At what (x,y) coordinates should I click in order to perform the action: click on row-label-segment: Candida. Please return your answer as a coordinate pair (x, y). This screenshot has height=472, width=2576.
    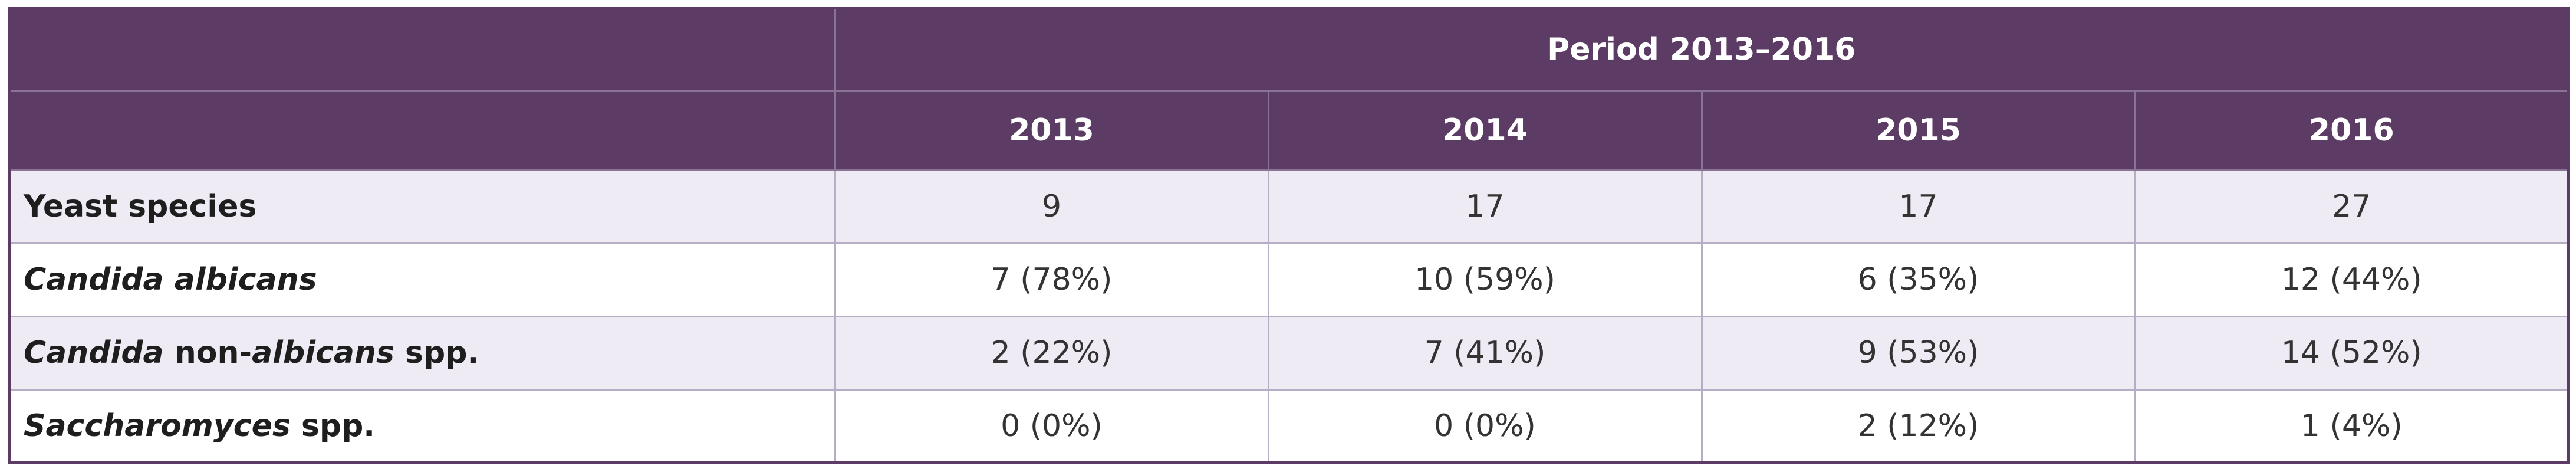
    Looking at the image, I should click on (94, 353).